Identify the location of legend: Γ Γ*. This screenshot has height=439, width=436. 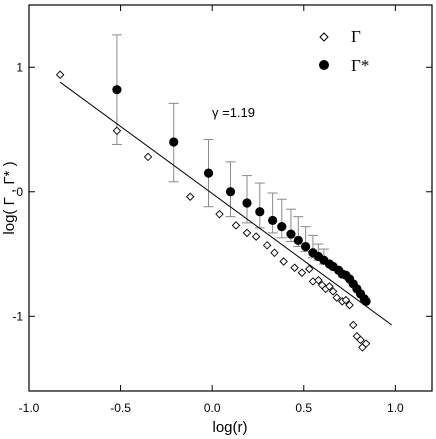
(344, 51).